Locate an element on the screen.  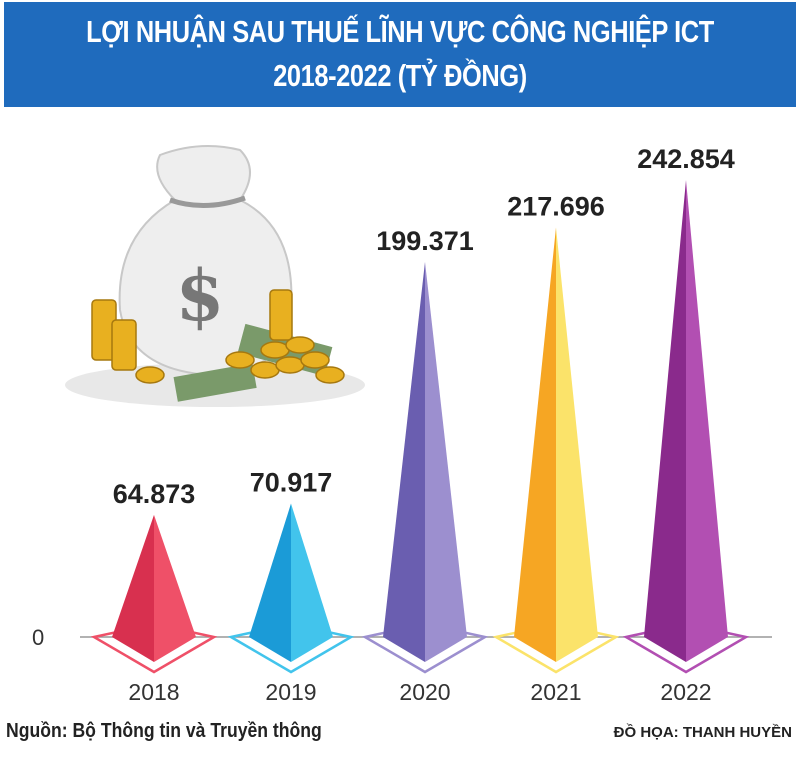
x-tick-label: 2022 is located at coordinates (685, 692).